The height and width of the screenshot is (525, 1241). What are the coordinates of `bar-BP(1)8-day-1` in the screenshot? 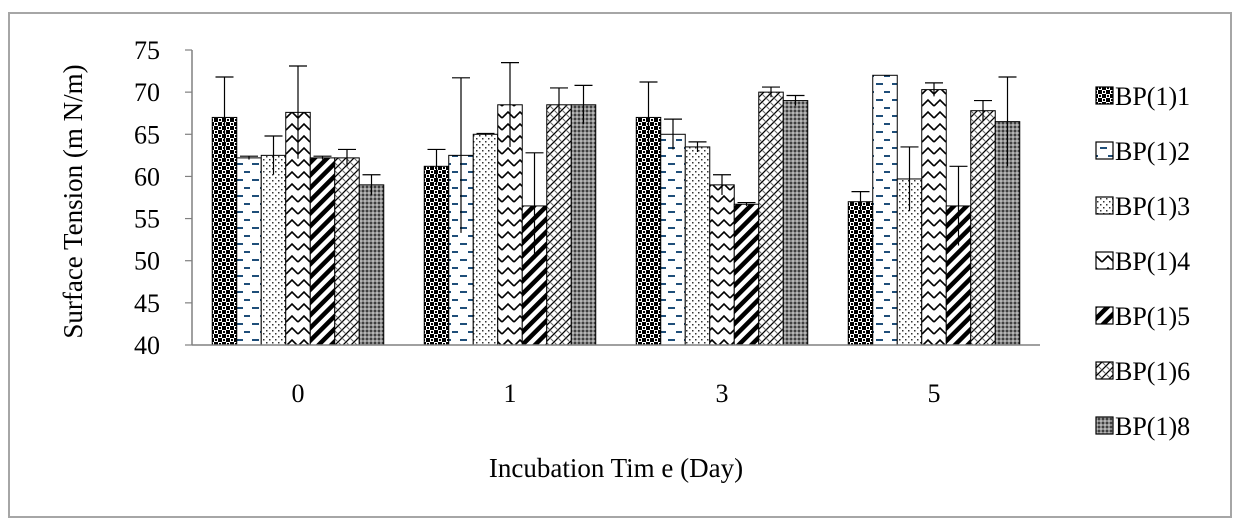 It's located at (583, 225).